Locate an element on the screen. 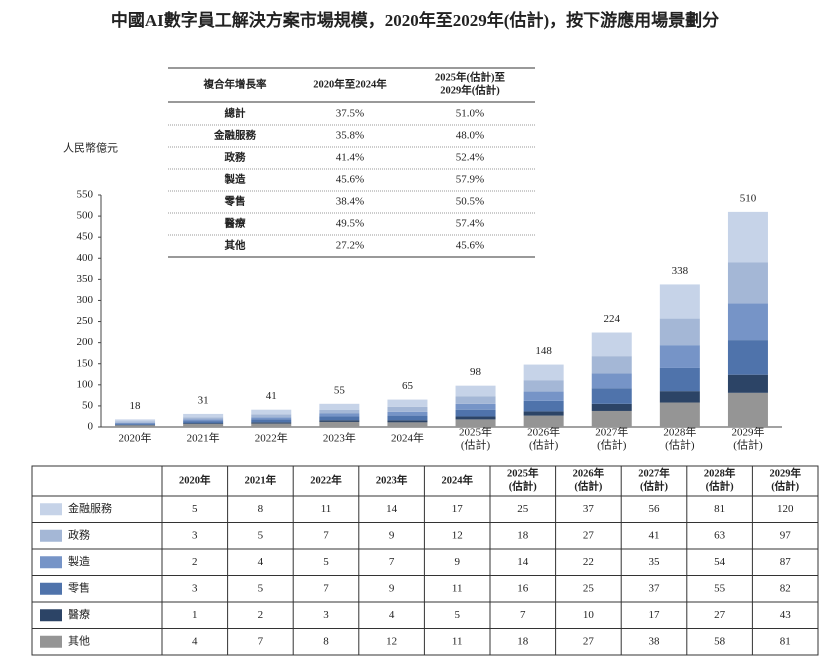 The height and width of the screenshot is (658, 830). table-cell: 2 is located at coordinates (195, 562).